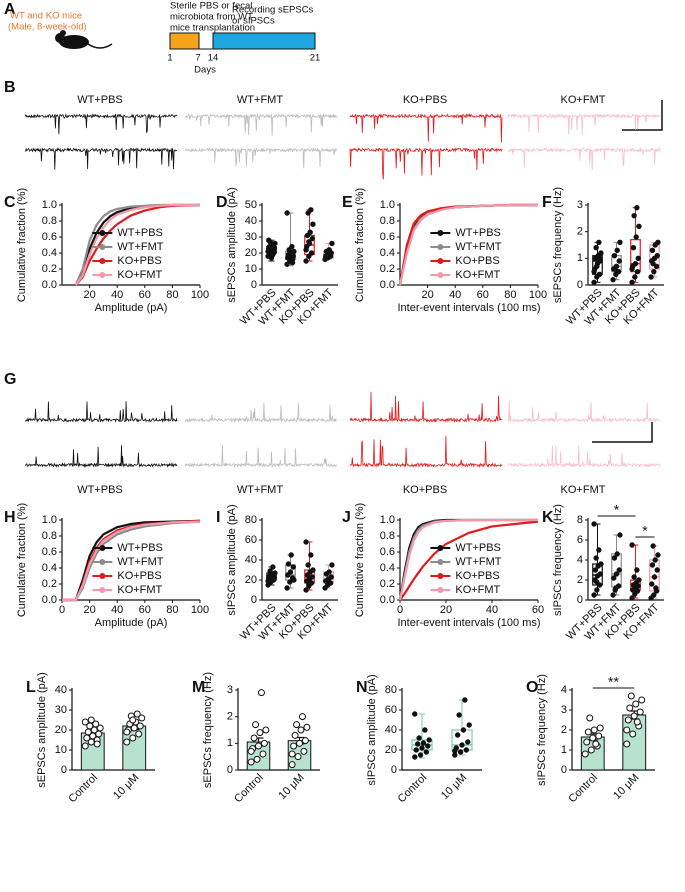  Describe the element at coordinates (645, 531) in the screenshot. I see `significance-label: *` at that location.